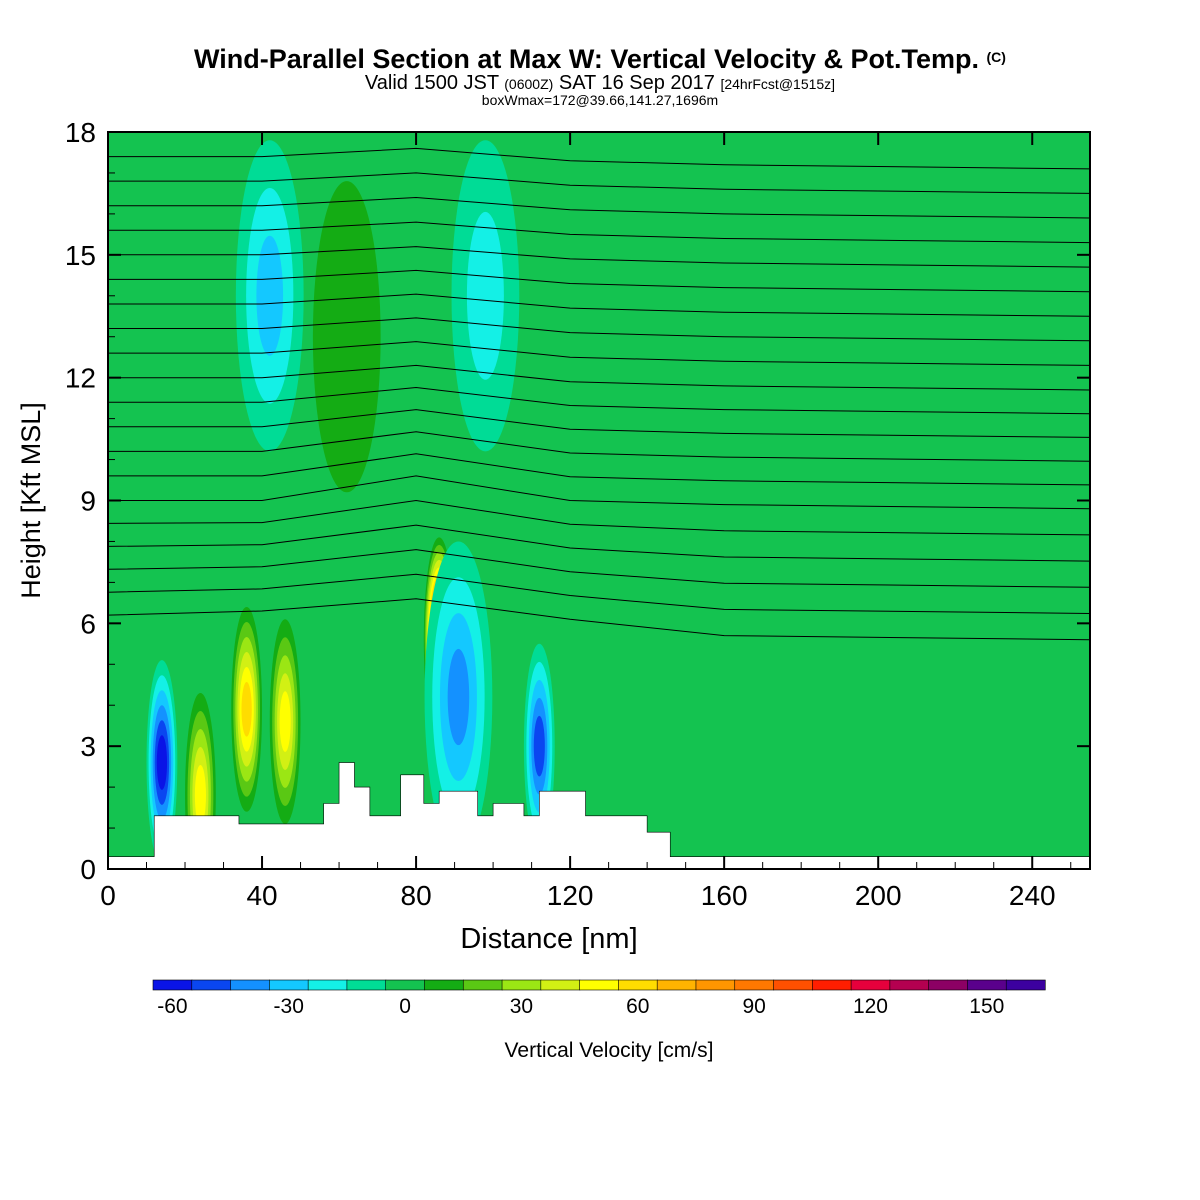  I want to click on y-tick-label: 18, so click(80, 132).